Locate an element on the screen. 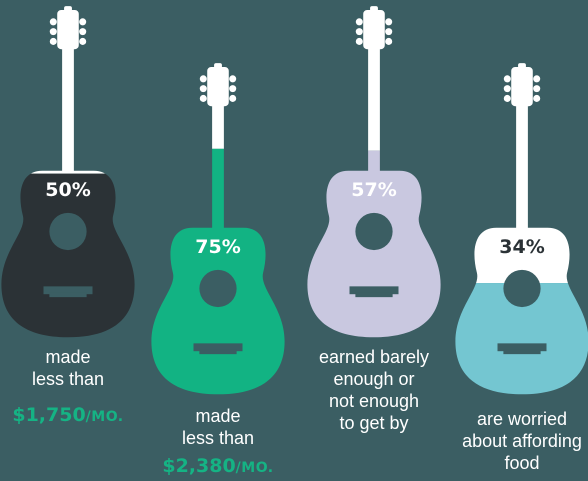 This screenshot has height=481, width=588. percent-label: 57% is located at coordinates (373, 190).